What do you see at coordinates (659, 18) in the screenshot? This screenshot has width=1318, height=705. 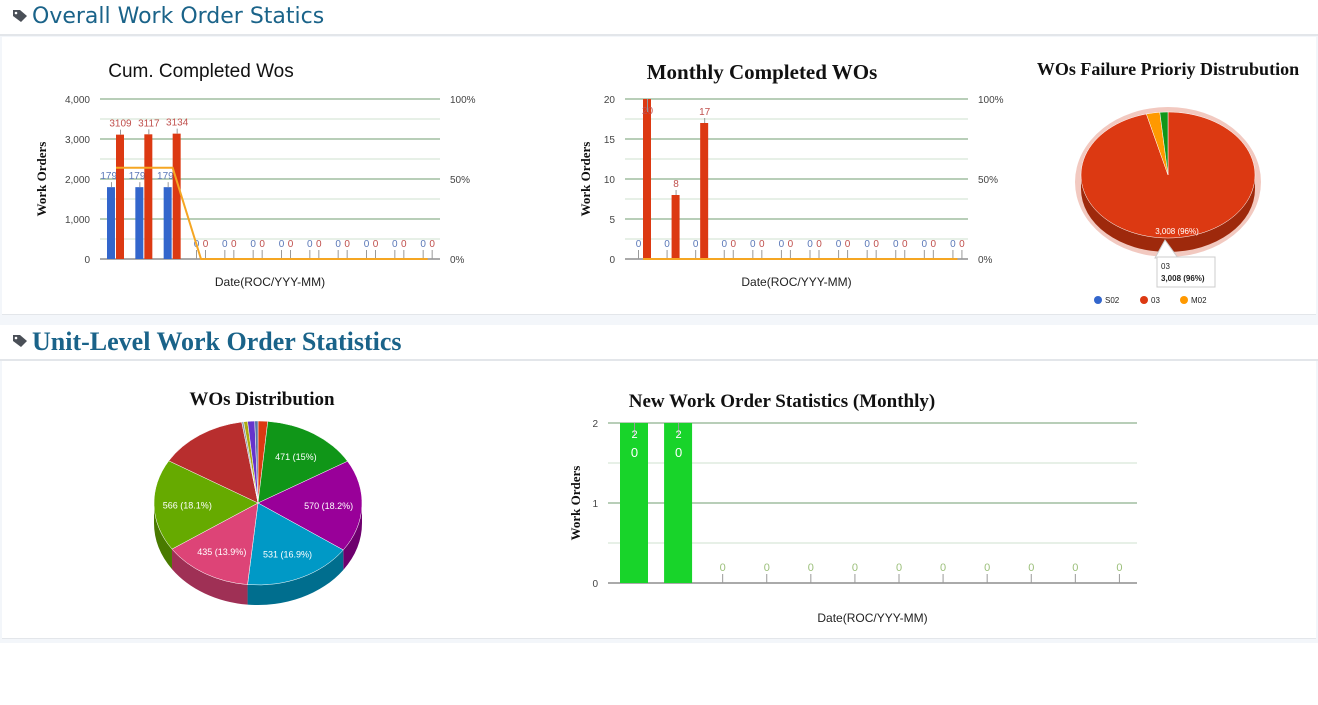 I see `overall-section-header: Overall Work Order Statics` at bounding box center [659, 18].